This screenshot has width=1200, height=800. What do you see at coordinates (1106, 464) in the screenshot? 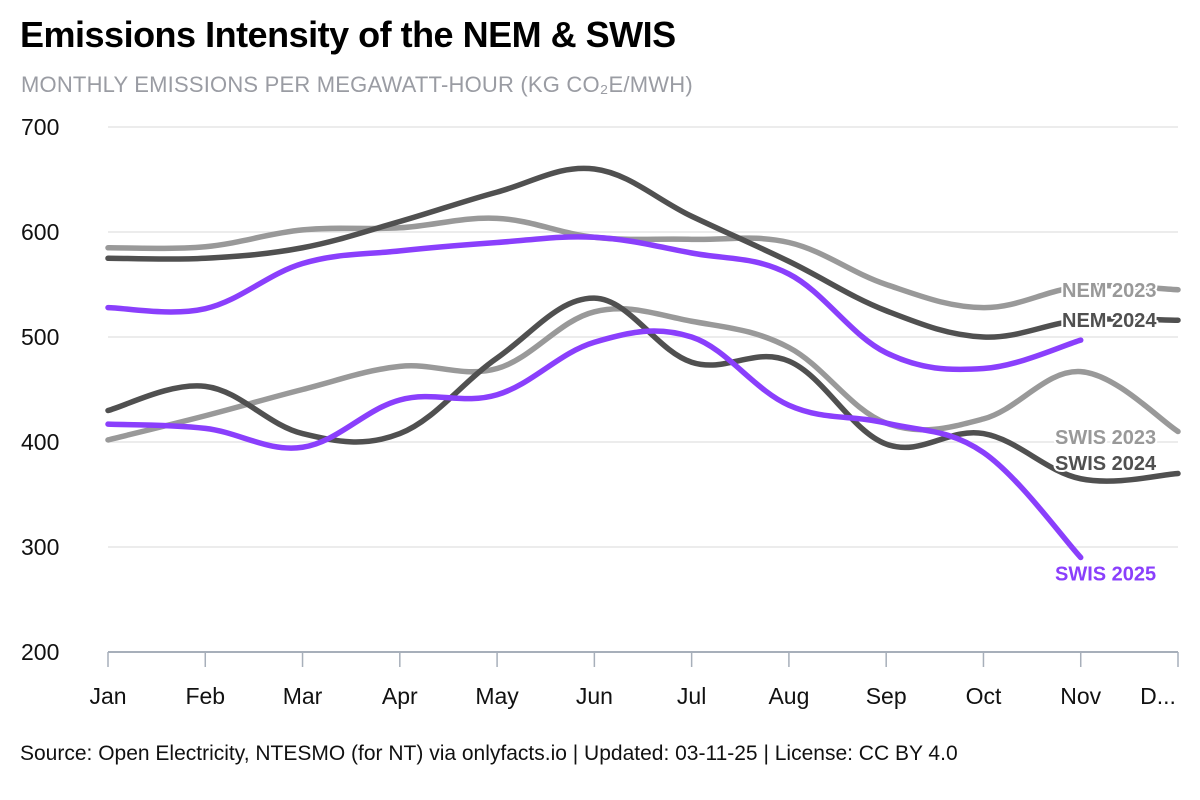
I see `series-label-swis-2024: SWIS 2024` at bounding box center [1106, 464].